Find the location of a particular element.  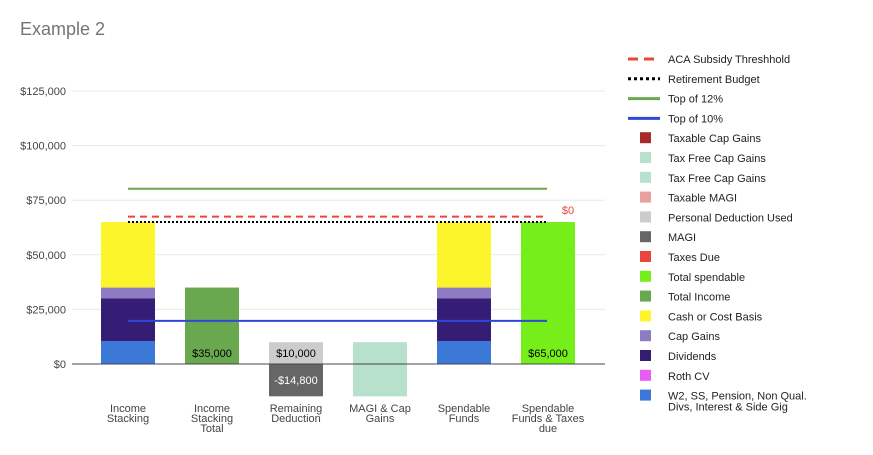

legend-item-taxable-cap-gains: Taxable Cap Gains is located at coordinates (700, 138).